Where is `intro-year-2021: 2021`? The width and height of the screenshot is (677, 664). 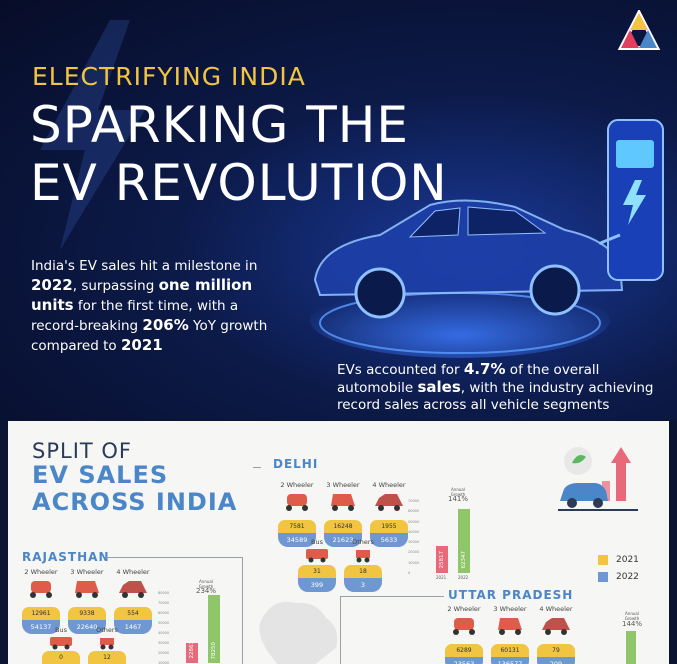 intro-year-2021: 2021 is located at coordinates (141, 345).